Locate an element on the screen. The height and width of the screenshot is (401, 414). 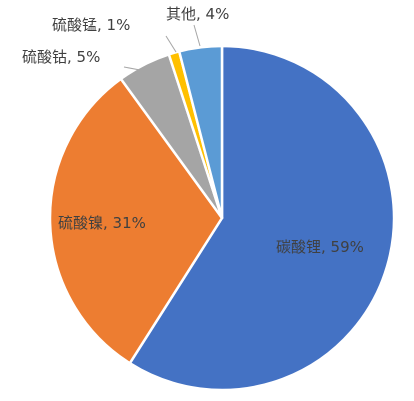
slice-label-2: 硫酸镍, 31% is located at coordinates (102, 223).